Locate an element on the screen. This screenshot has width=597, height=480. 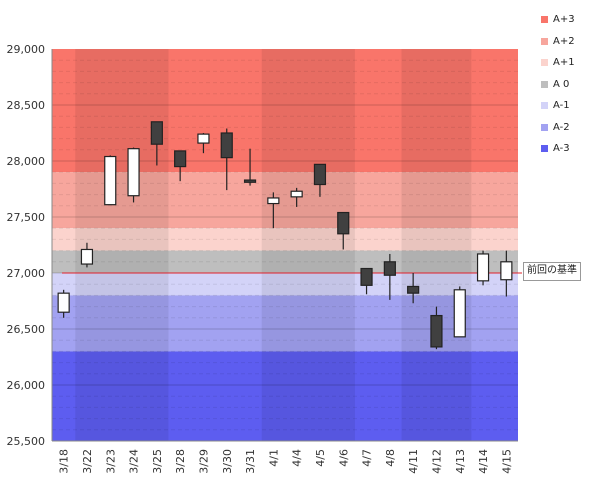
legend-item: A-1 is located at coordinates (569, 106).